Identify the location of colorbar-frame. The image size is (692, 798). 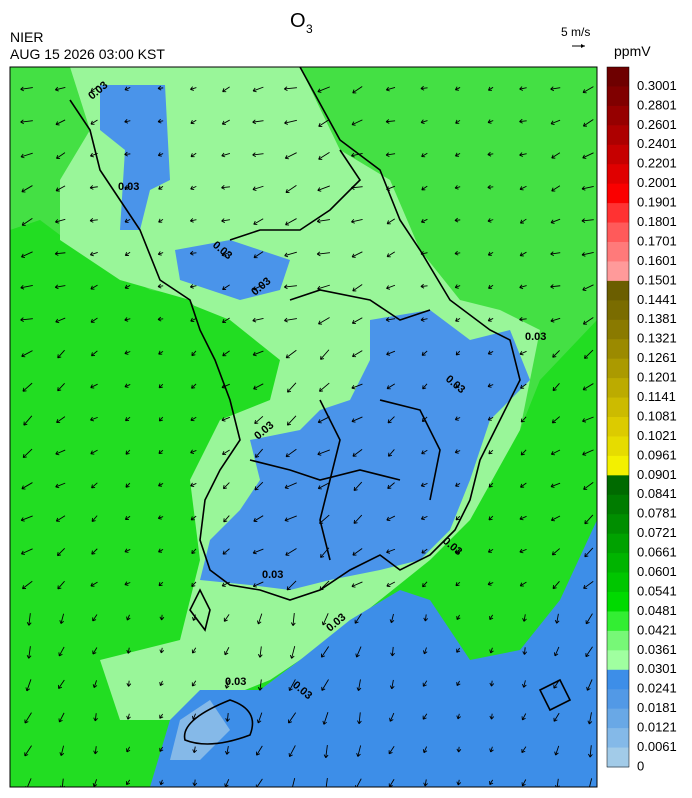
(618, 417).